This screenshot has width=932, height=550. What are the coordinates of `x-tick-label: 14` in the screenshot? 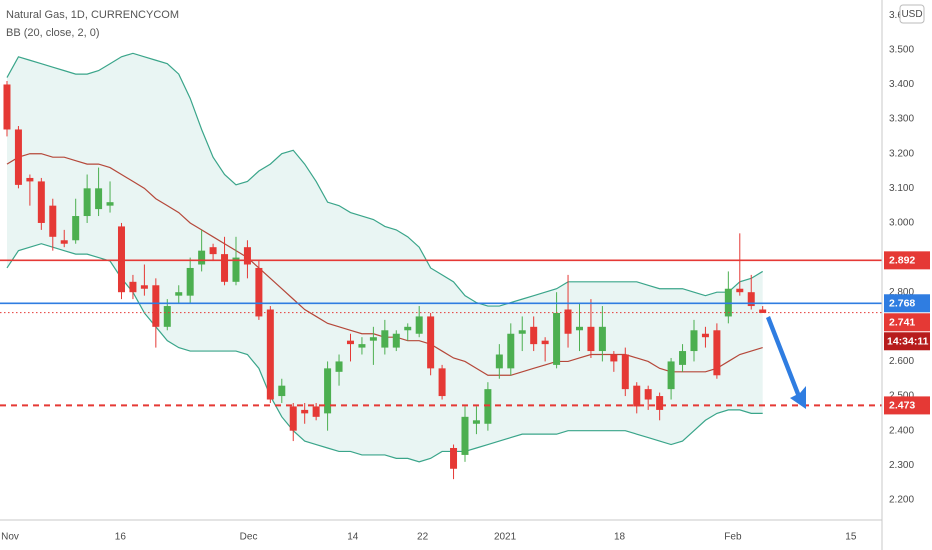 It's located at (353, 537).